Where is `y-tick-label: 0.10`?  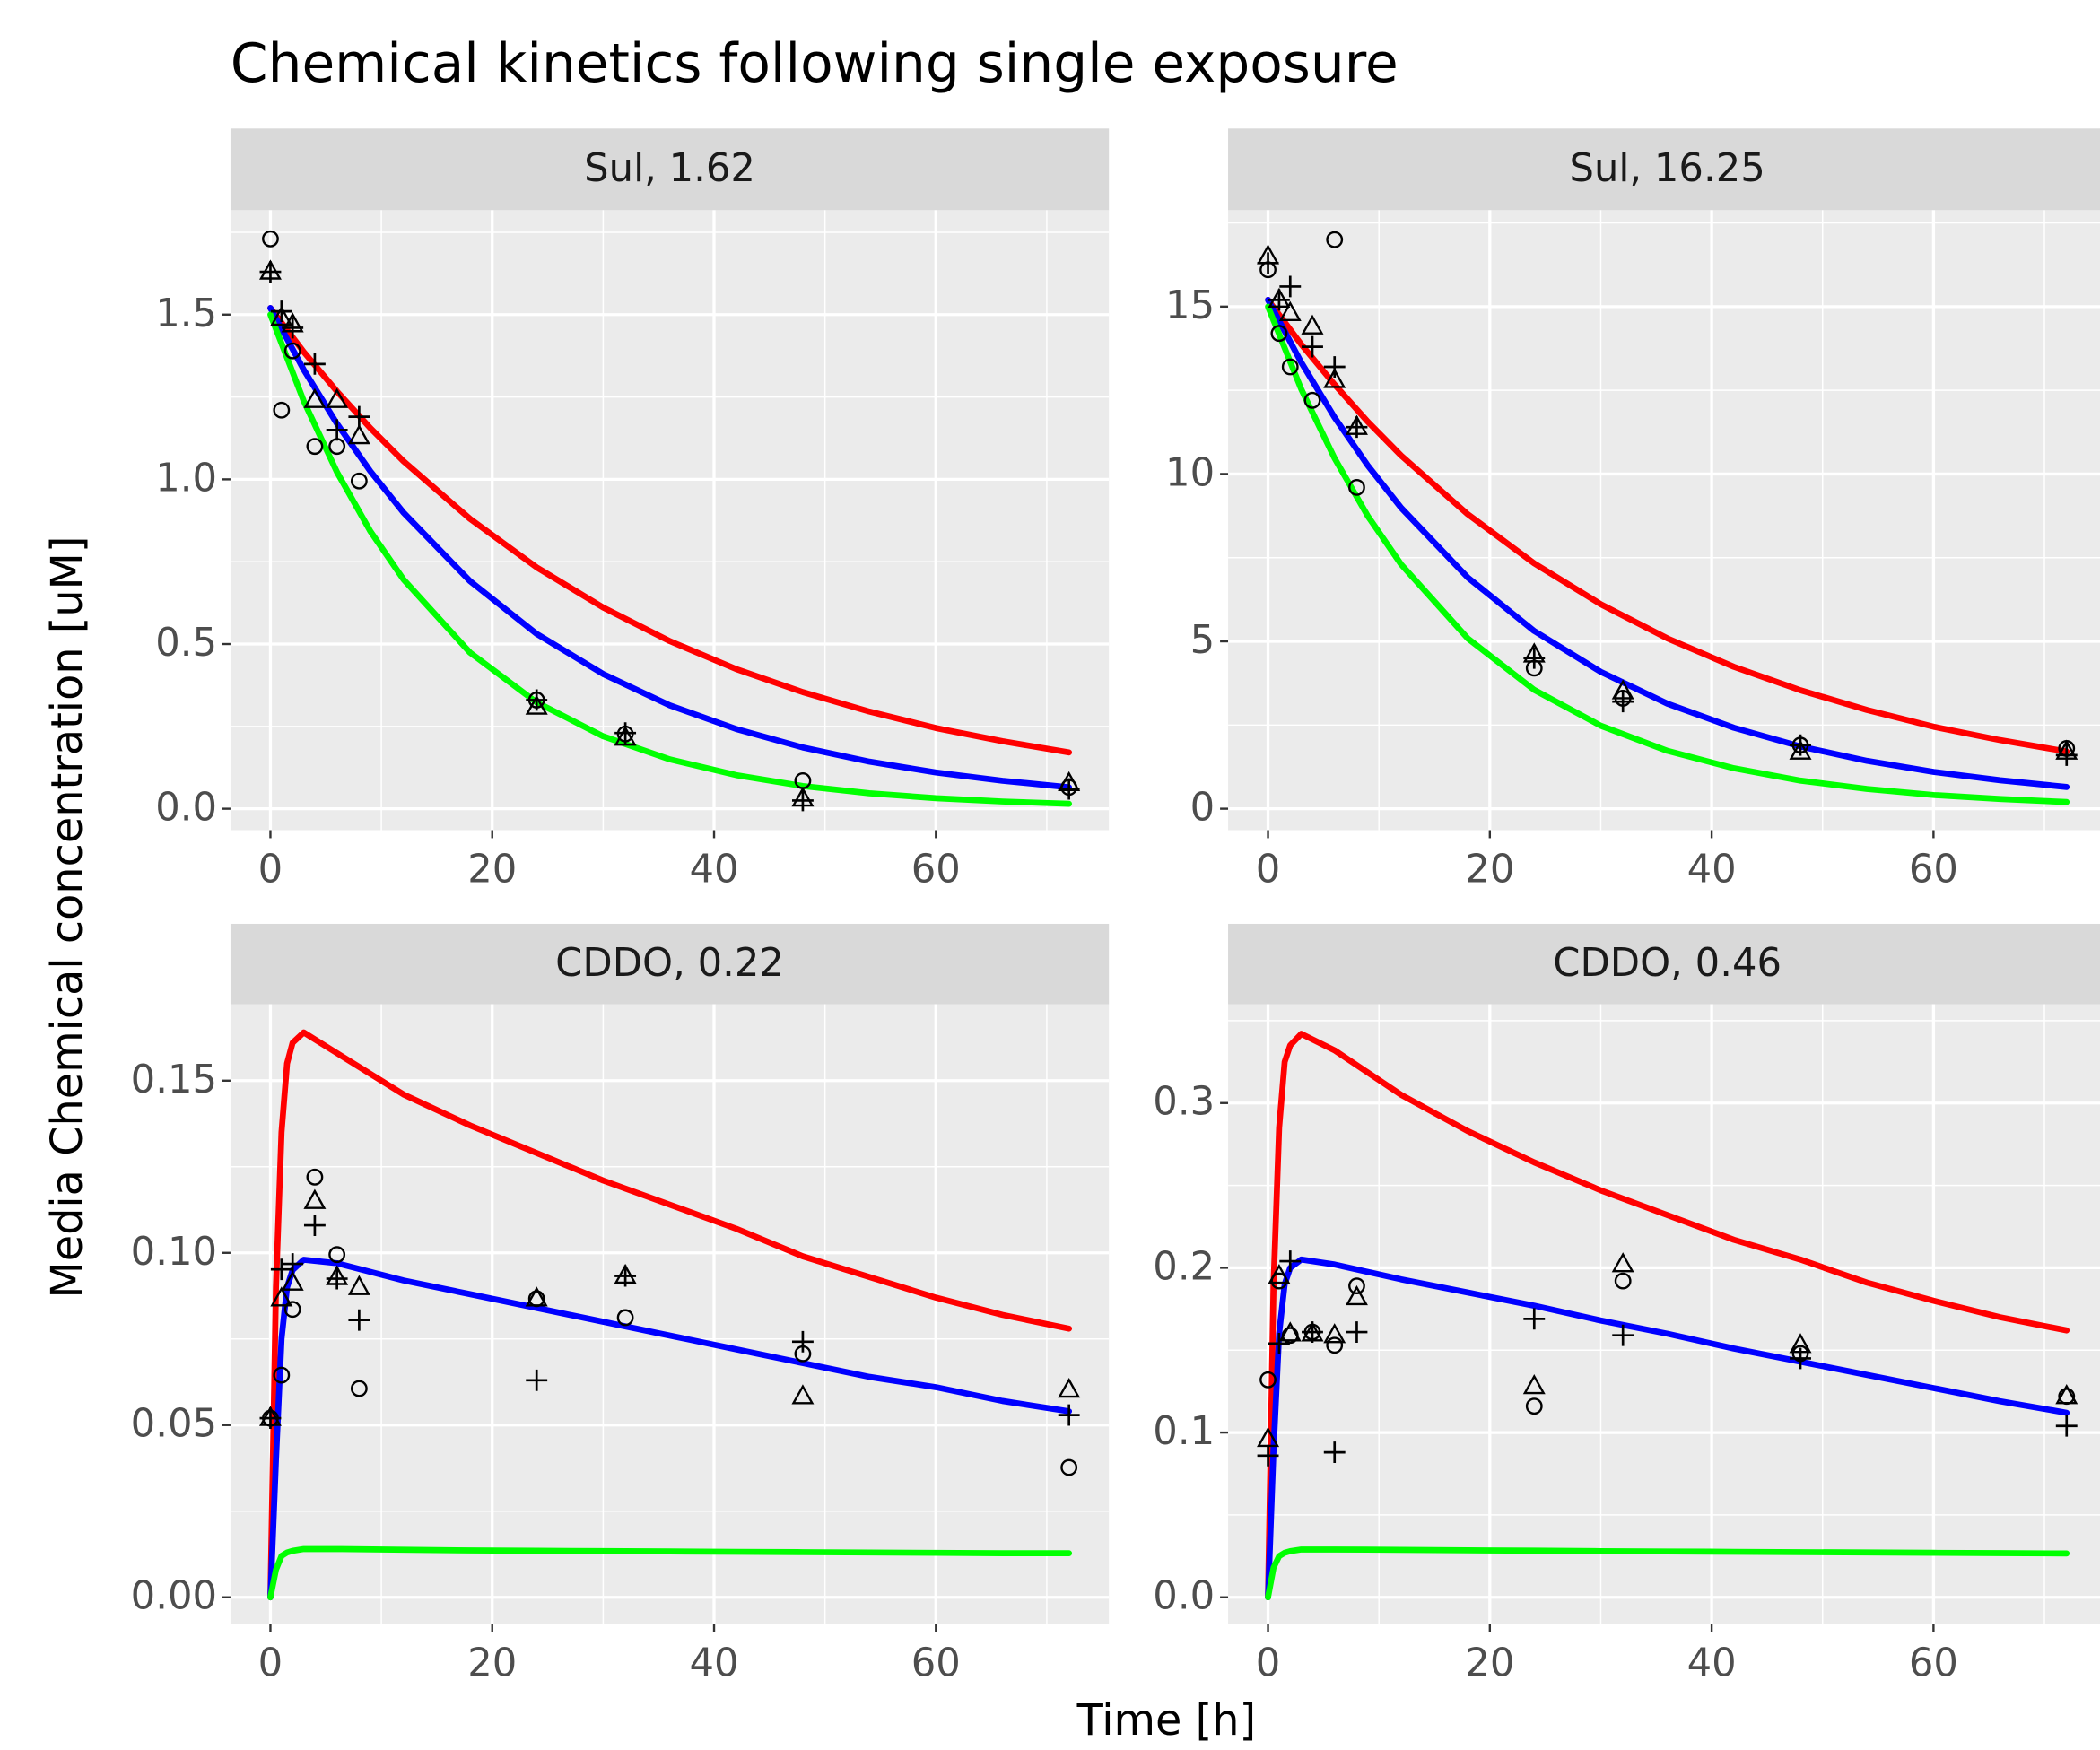 y-tick-label: 0.10 is located at coordinates (174, 1252).